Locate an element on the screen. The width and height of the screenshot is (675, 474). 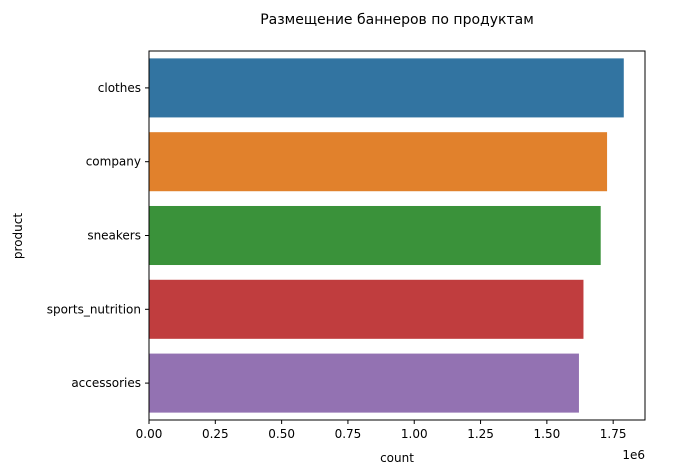
bar-sneakers is located at coordinates (375, 235).